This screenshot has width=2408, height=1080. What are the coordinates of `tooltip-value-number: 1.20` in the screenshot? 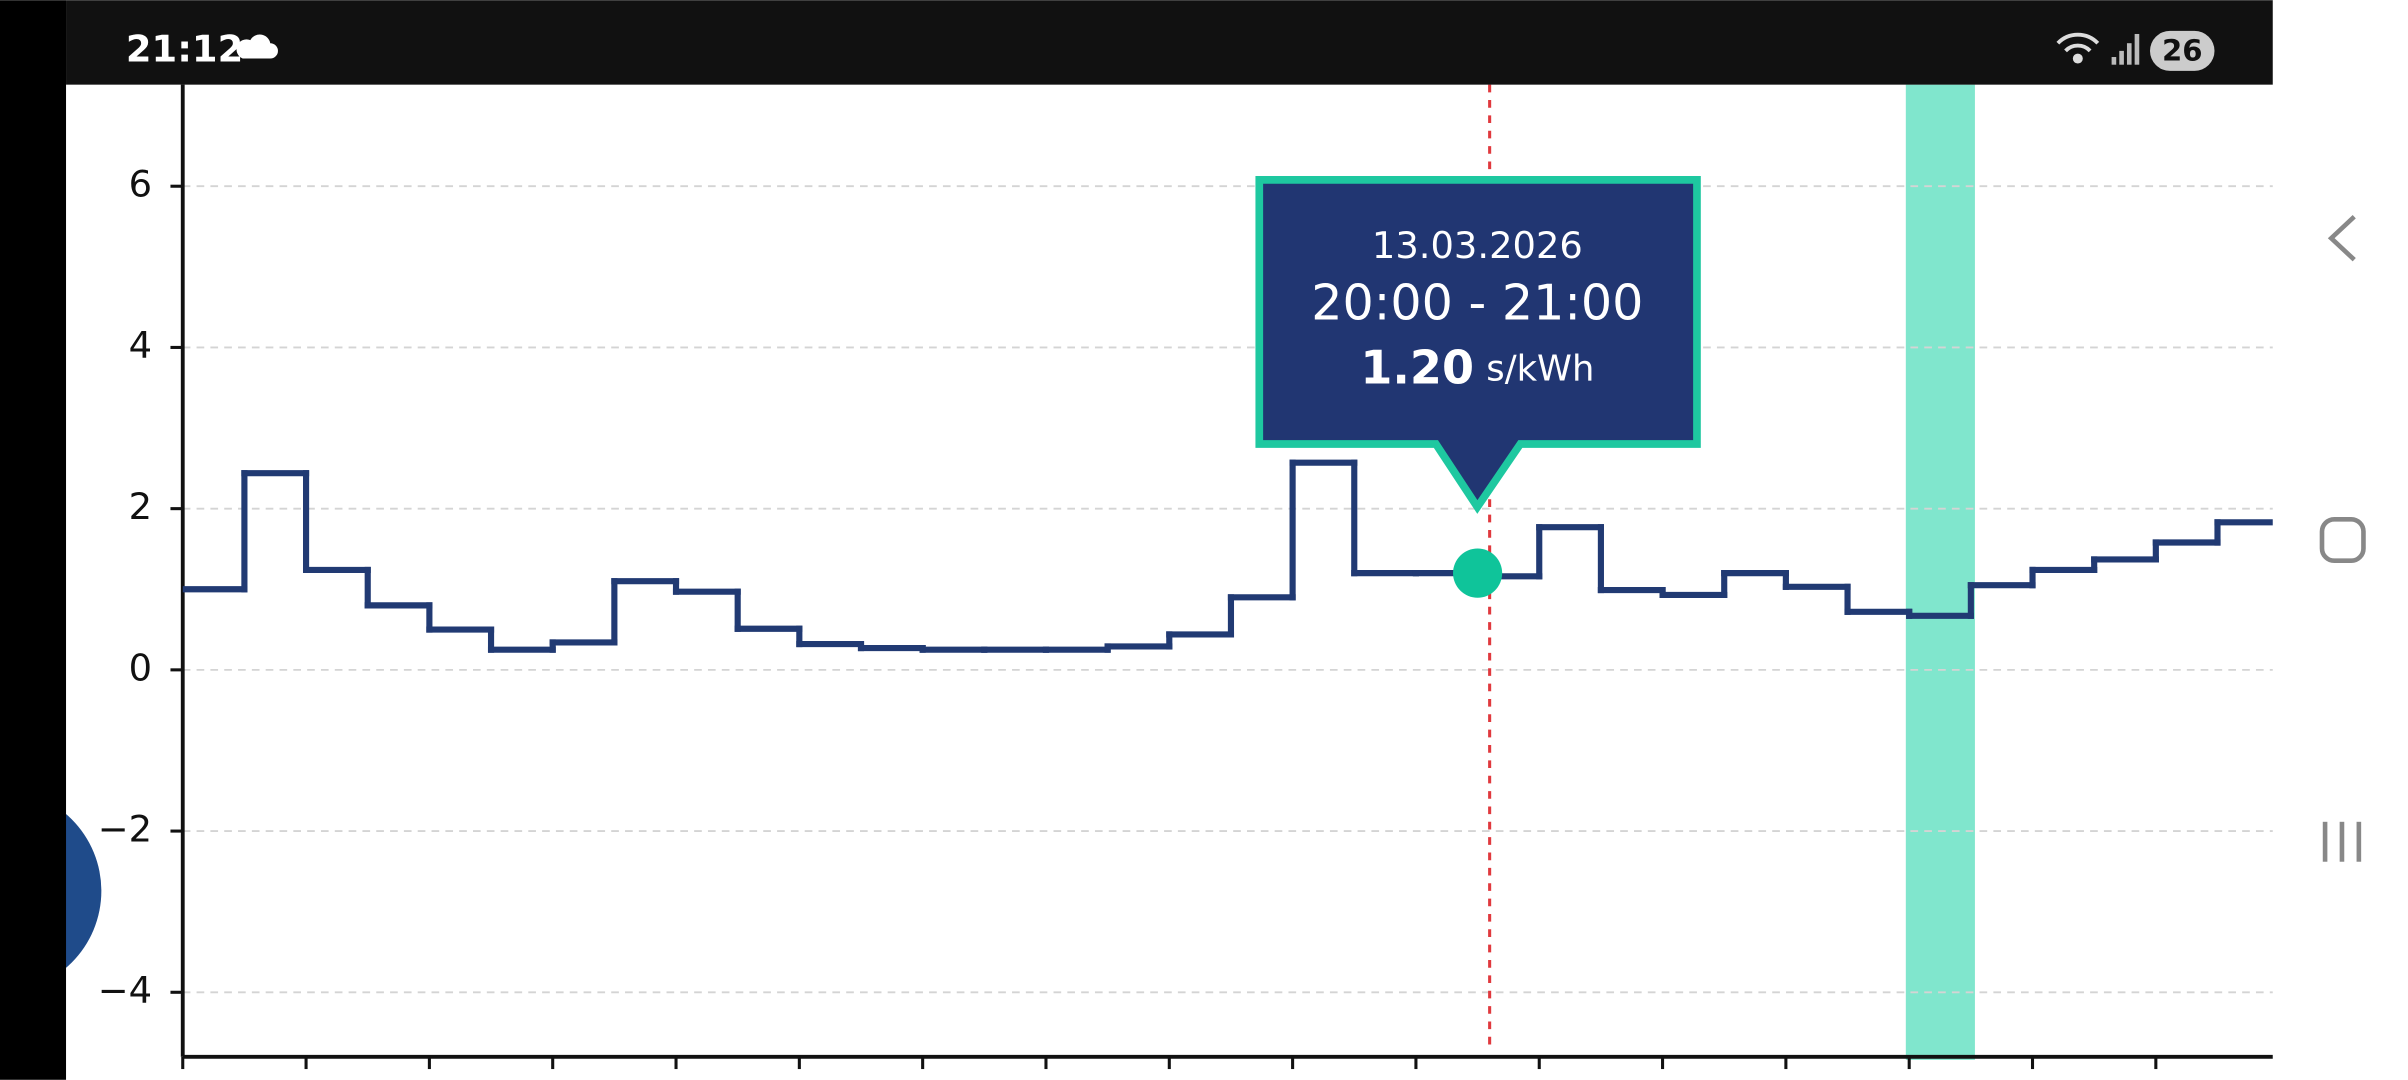 It's located at (1417, 367).